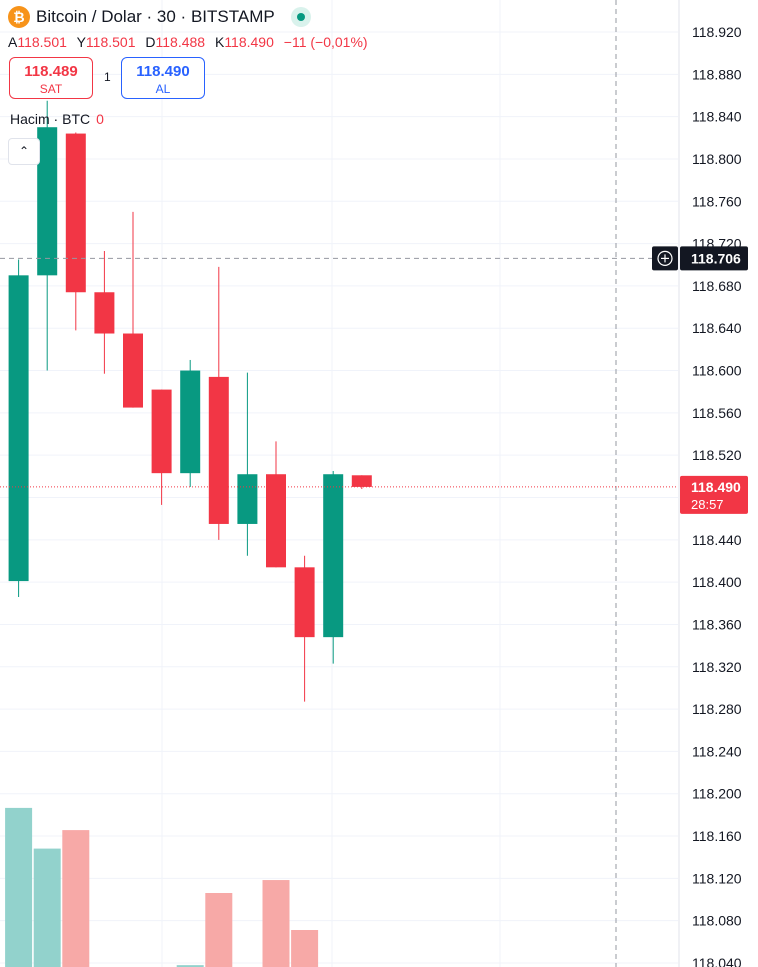  What do you see at coordinates (110, 42) in the screenshot?
I see `high-value: 118.501` at bounding box center [110, 42].